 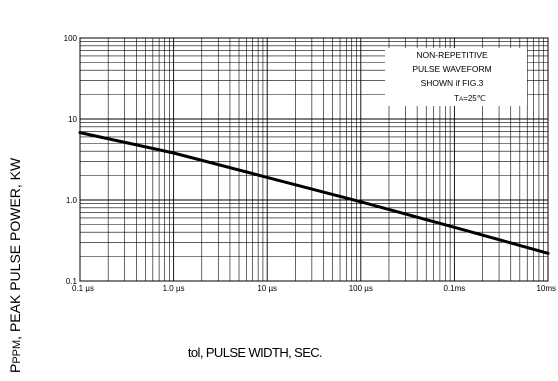 What do you see at coordinates (255, 352) in the screenshot?
I see `x-axis-label: tol, PULSE WIDTH, SEC.` at bounding box center [255, 352].